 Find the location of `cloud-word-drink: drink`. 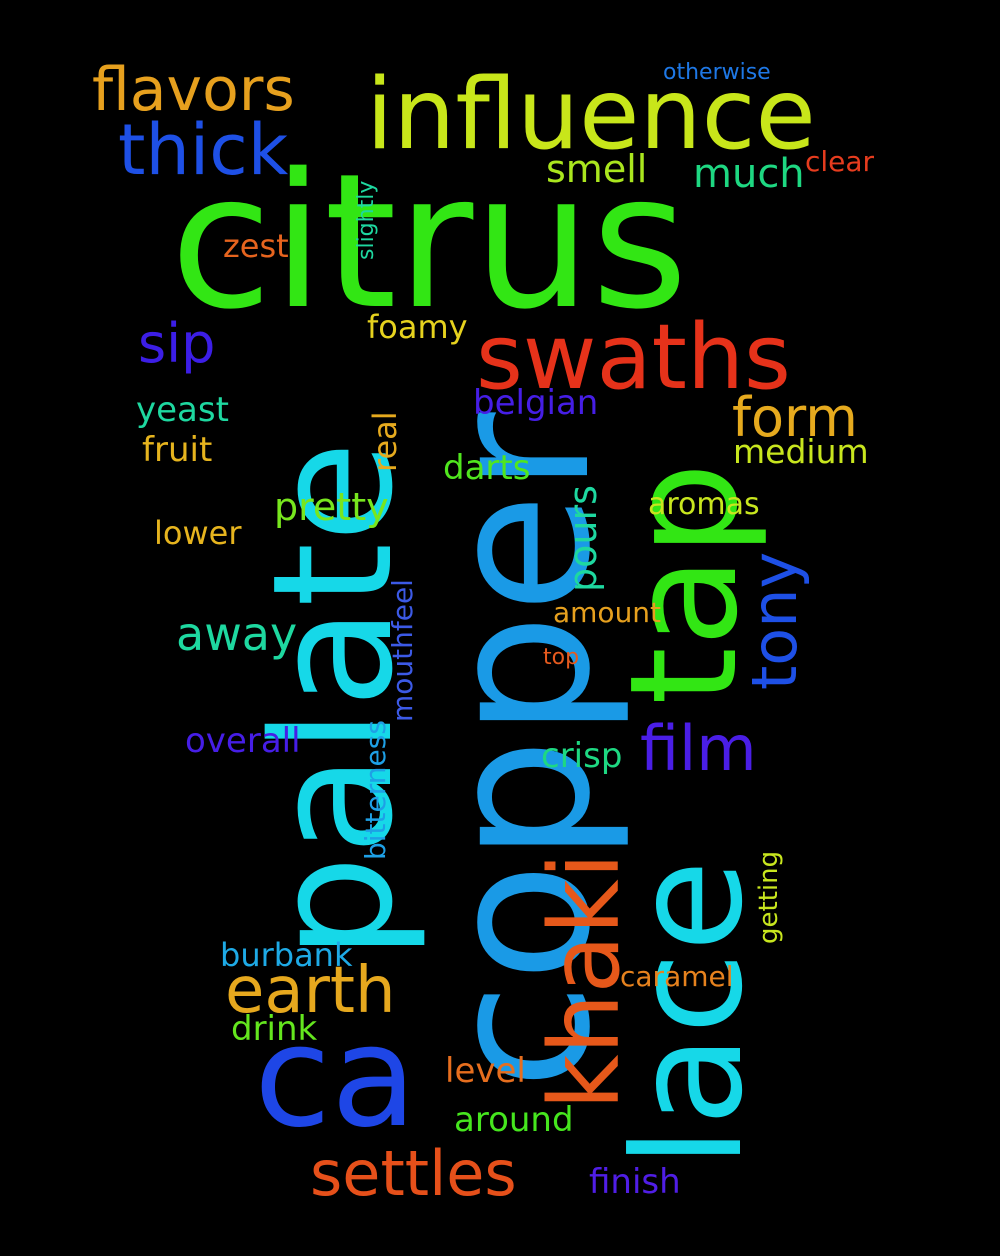

cloud-word-drink: drink is located at coordinates (274, 1029).